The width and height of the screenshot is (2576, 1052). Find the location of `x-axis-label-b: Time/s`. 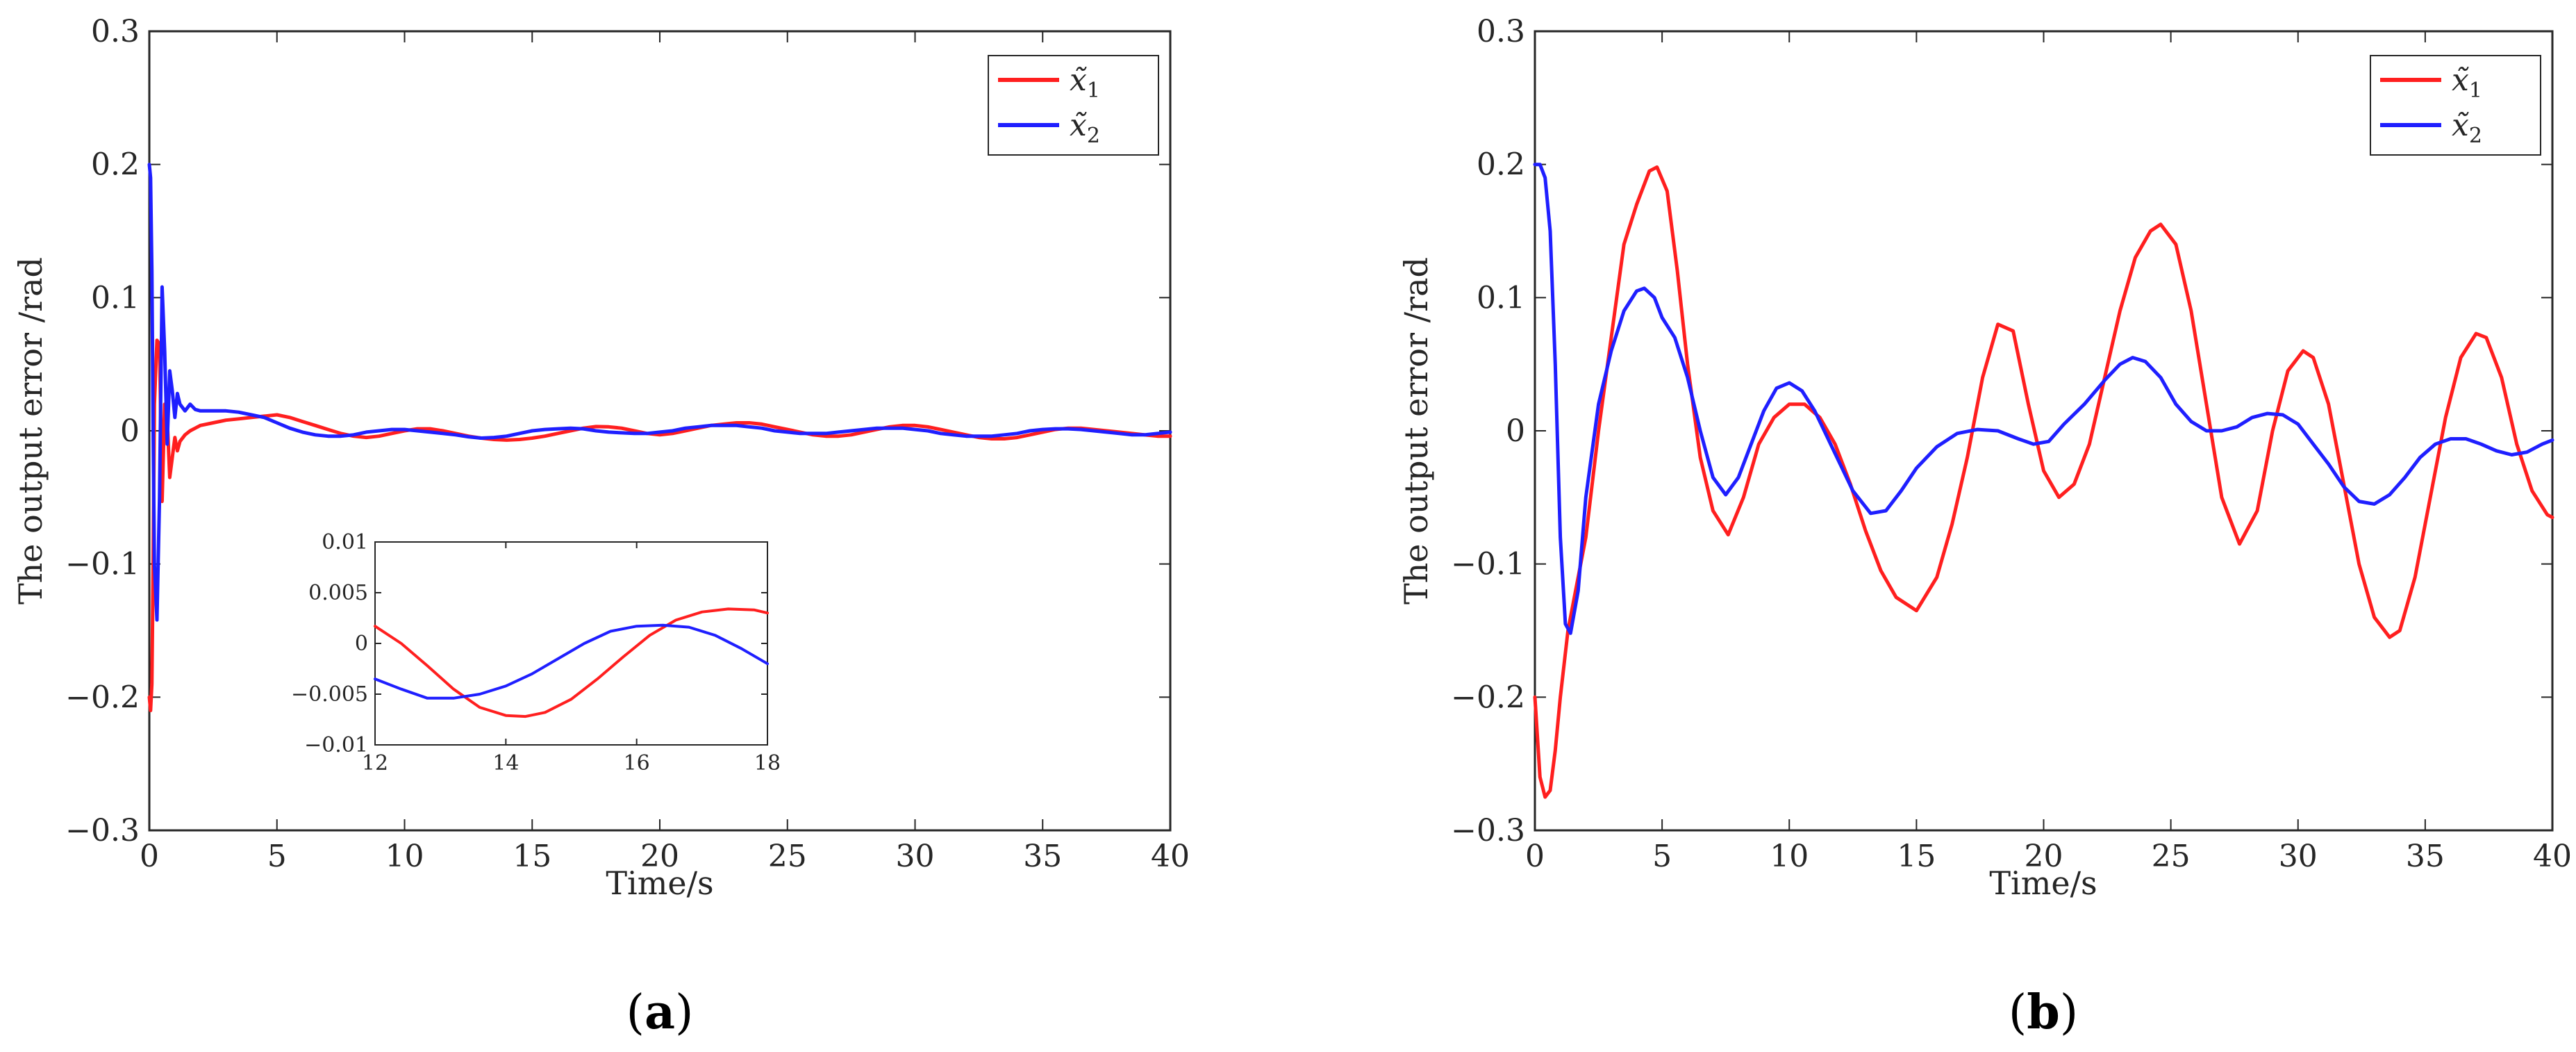

x-axis-label-b: Time/s is located at coordinates (2043, 883).